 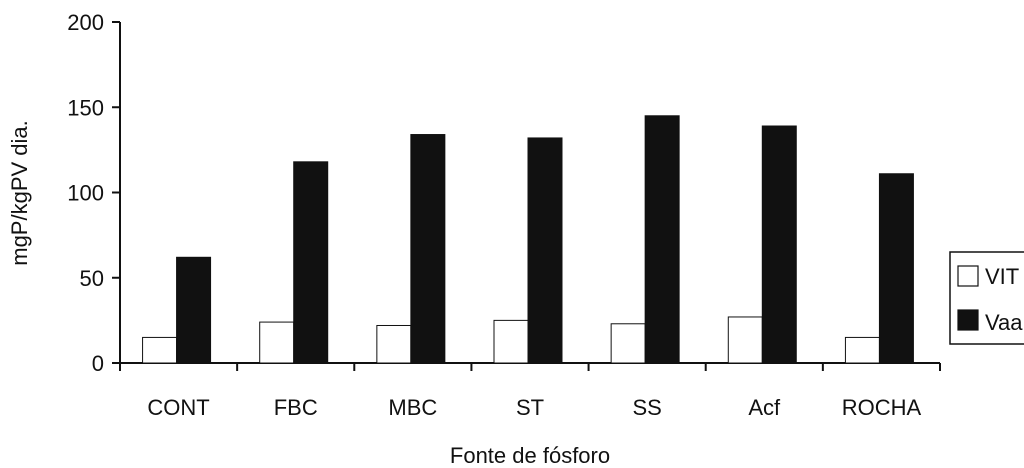 What do you see at coordinates (412, 407) in the screenshot?
I see `x-tick-label: MBC` at bounding box center [412, 407].